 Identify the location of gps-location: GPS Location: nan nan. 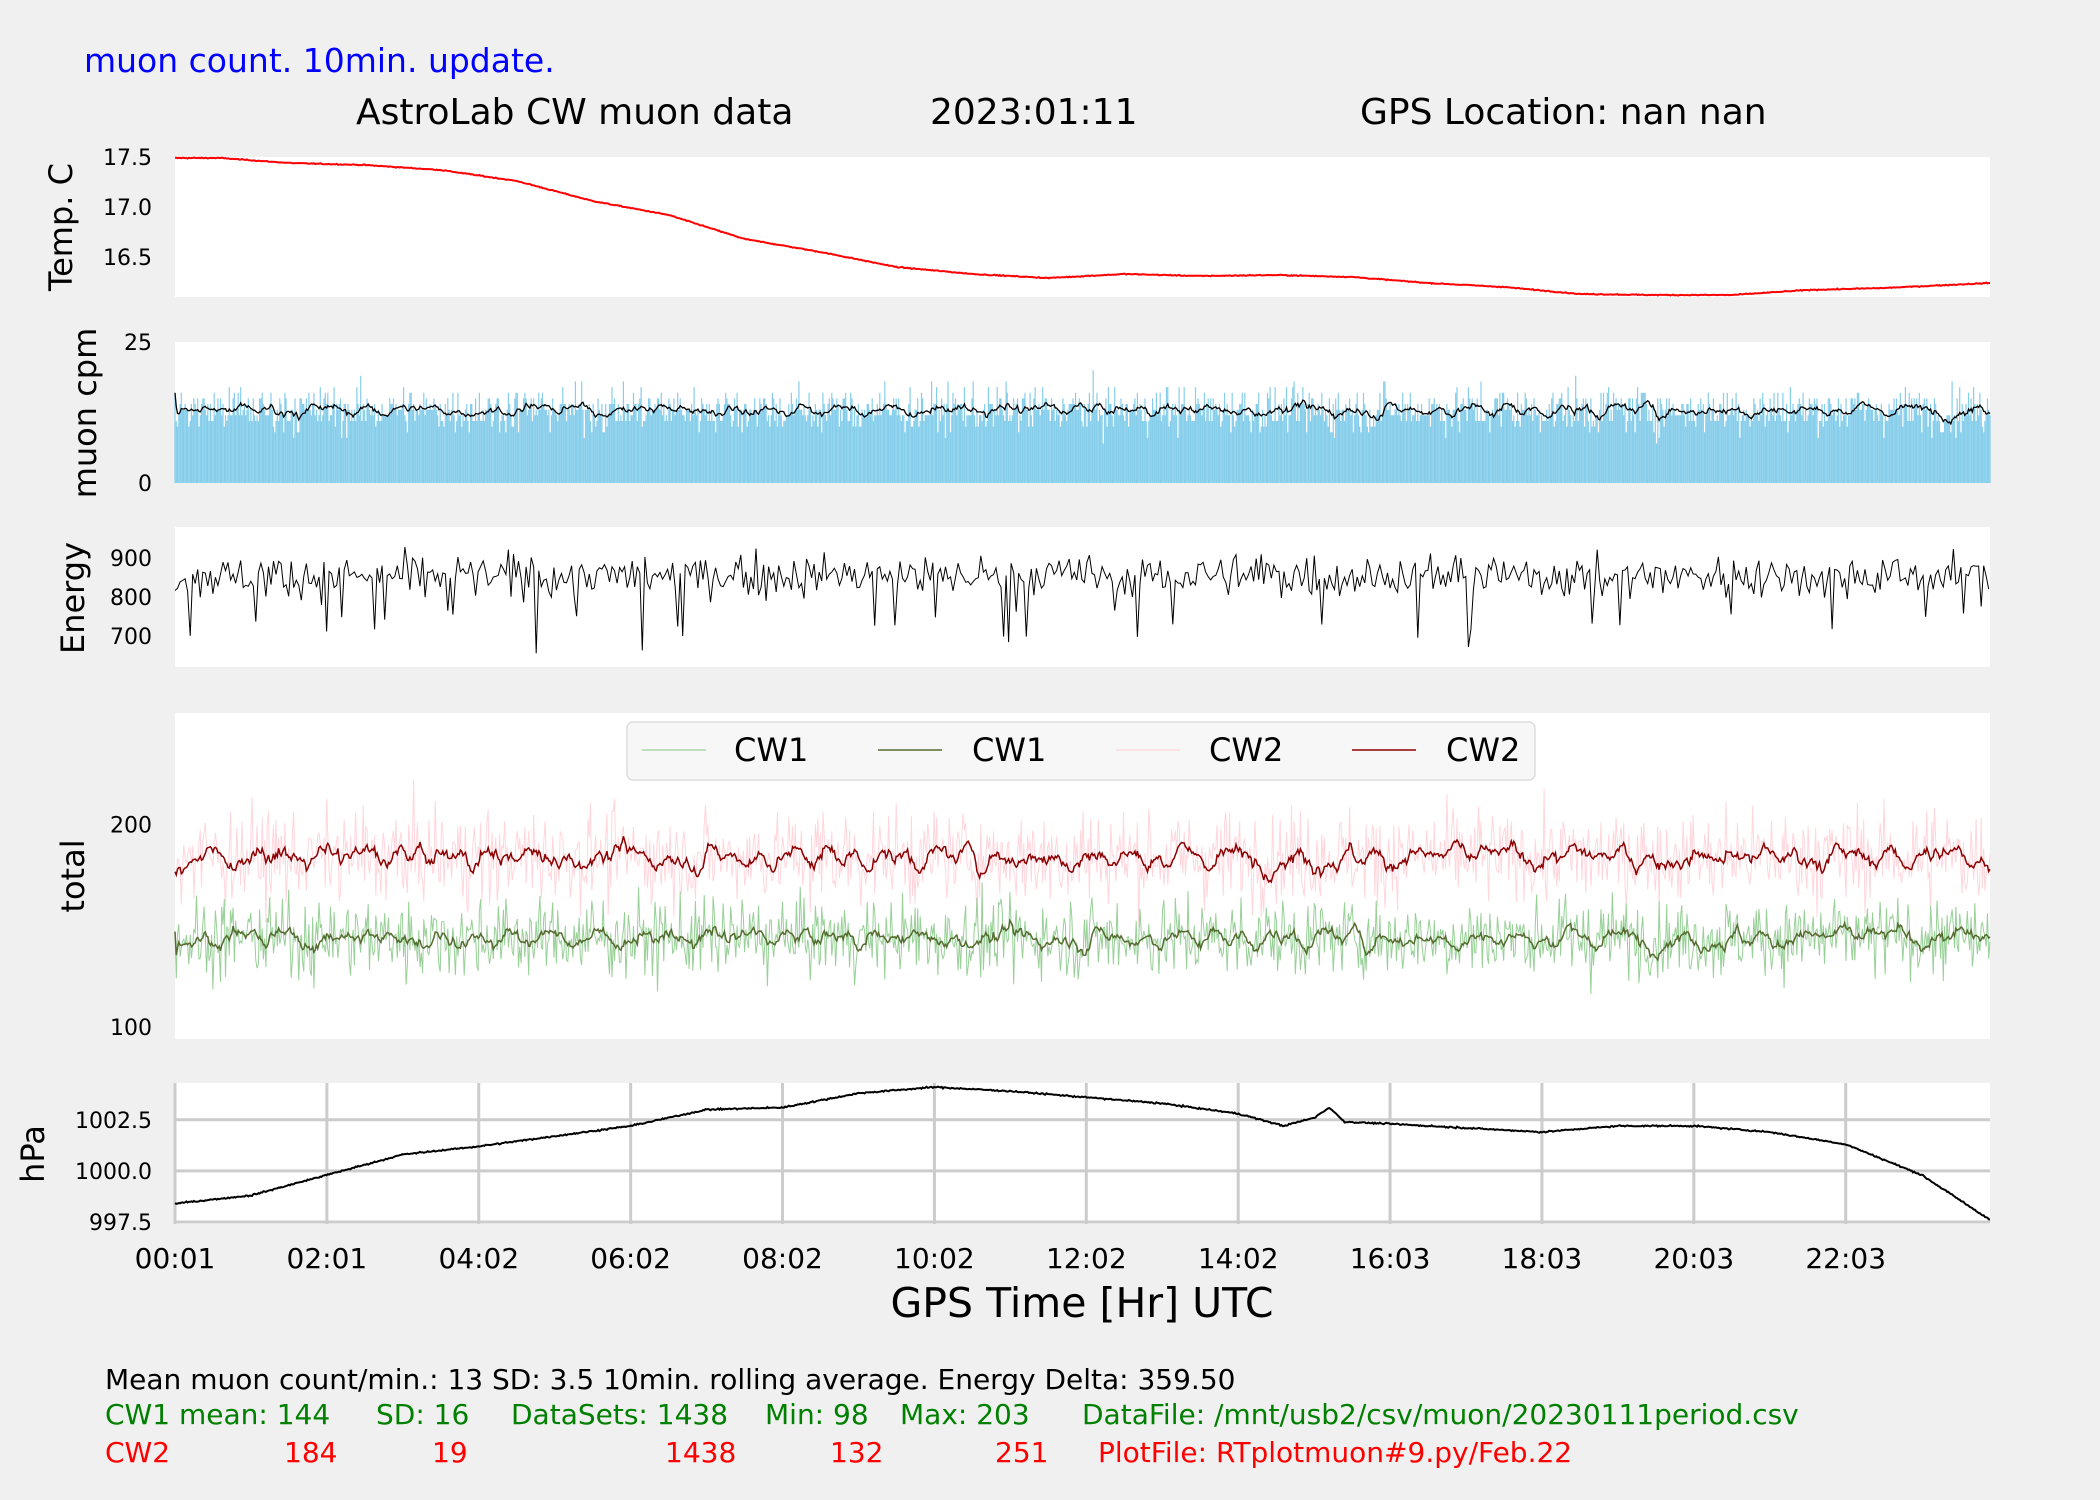
(1563, 112).